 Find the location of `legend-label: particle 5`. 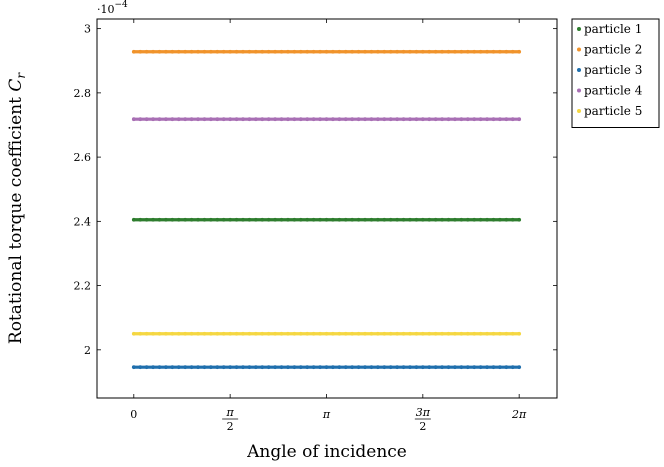

legend-label: particle 5 is located at coordinates (613, 111).